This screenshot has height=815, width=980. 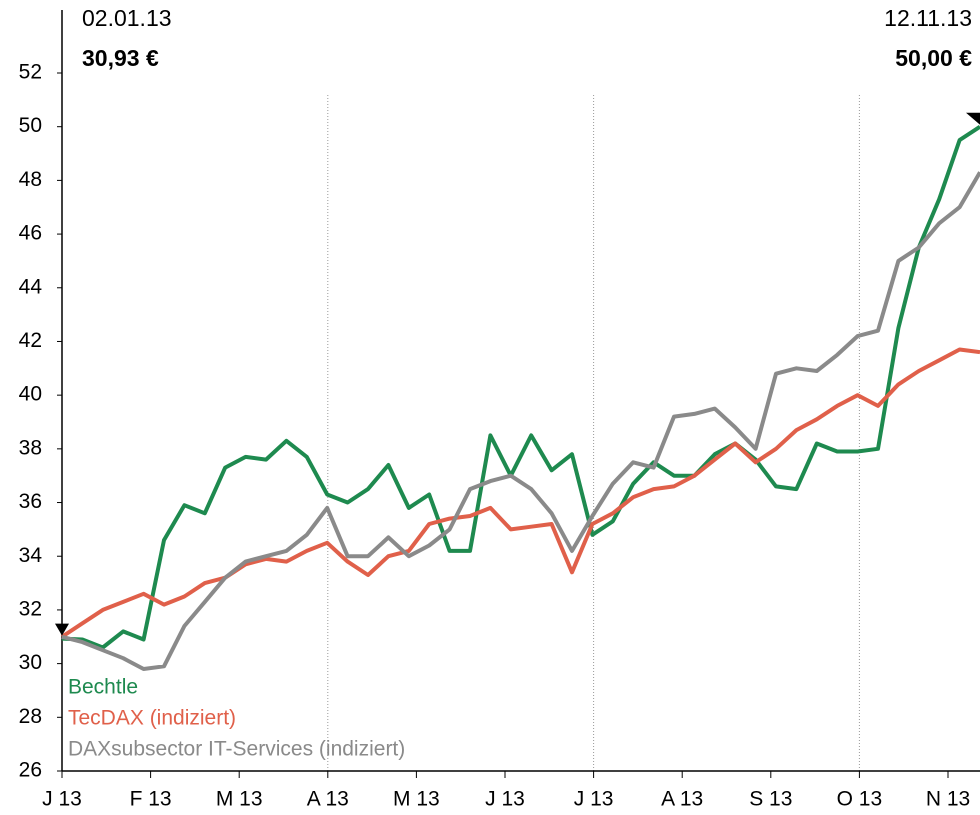 What do you see at coordinates (127, 18) in the screenshot?
I see `start-date: 02.01.13` at bounding box center [127, 18].